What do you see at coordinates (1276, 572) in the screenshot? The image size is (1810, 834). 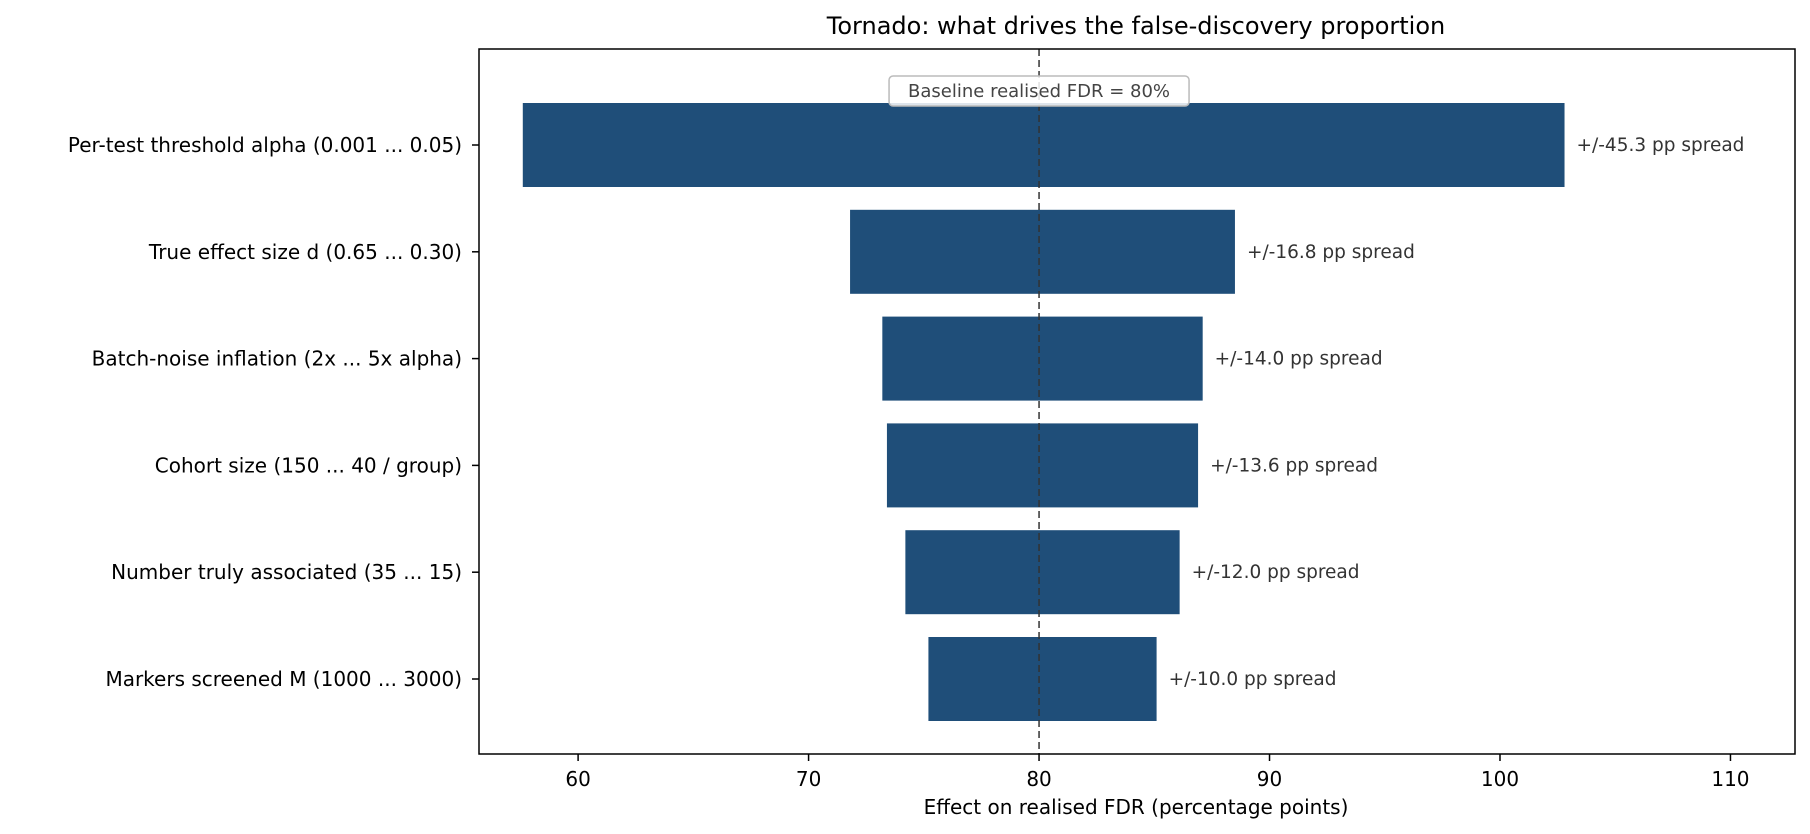 I see `bar-spread-label: +/-12.0 pp spread` at bounding box center [1276, 572].